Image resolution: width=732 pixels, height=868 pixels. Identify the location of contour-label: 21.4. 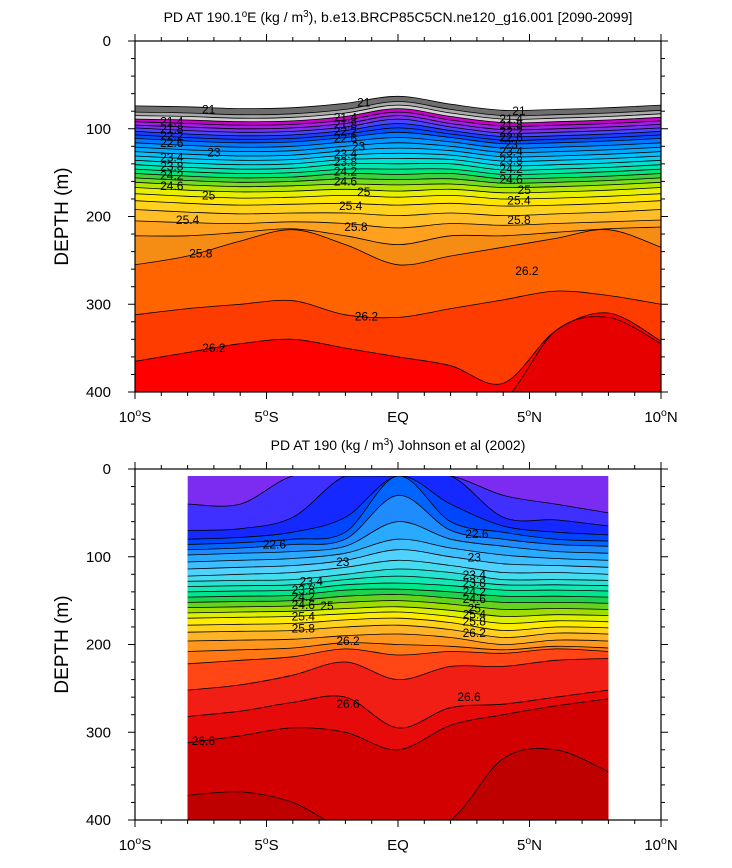
(511, 119).